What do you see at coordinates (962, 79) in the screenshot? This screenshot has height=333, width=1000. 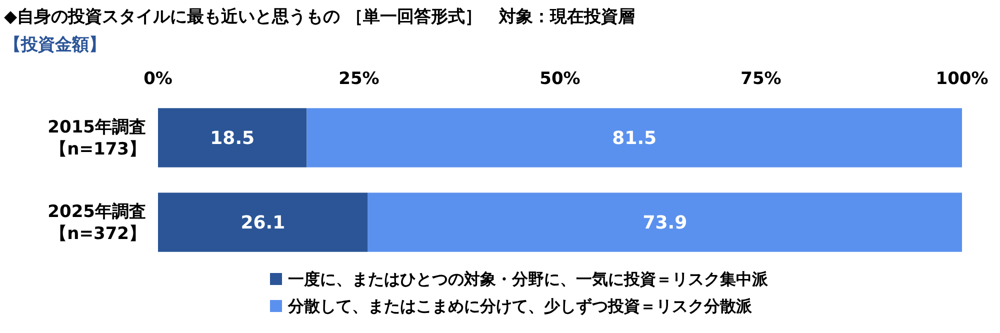 I see `x-tick-label: 100%` at bounding box center [962, 79].